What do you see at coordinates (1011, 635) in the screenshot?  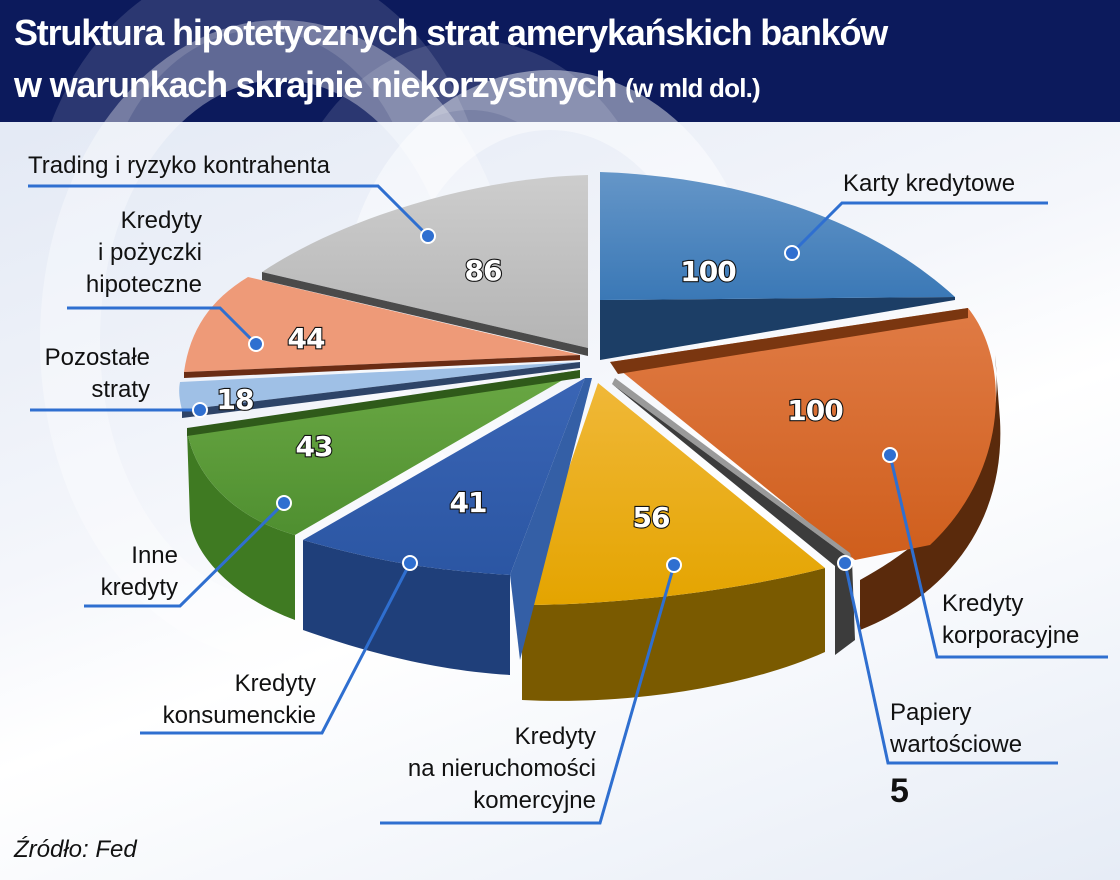 I see `label-line: korporacyjne` at bounding box center [1011, 635].